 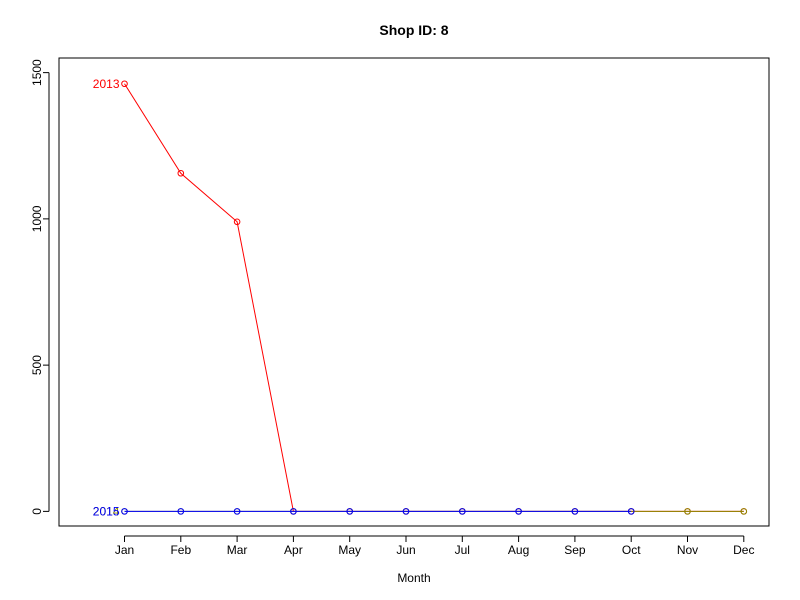 I want to click on x-axis-title: Month, so click(x=413, y=578).